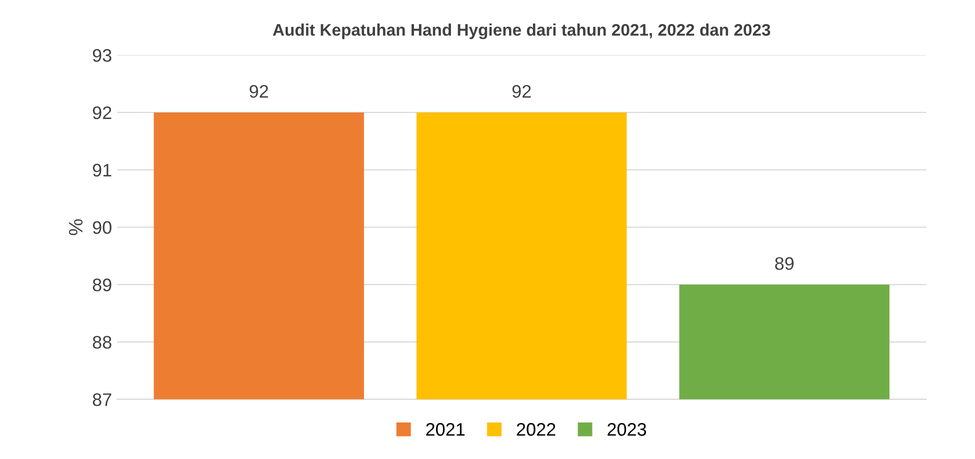 This screenshot has height=459, width=975. What do you see at coordinates (536, 429) in the screenshot?
I see `legend-label: 2022` at bounding box center [536, 429].